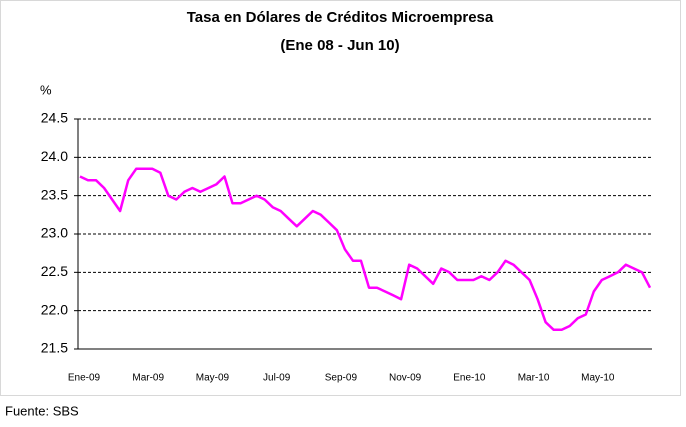 Image resolution: width=686 pixels, height=427 pixels. Describe the element at coordinates (213, 378) in the screenshot. I see `x-tick-label: May-09` at that location.